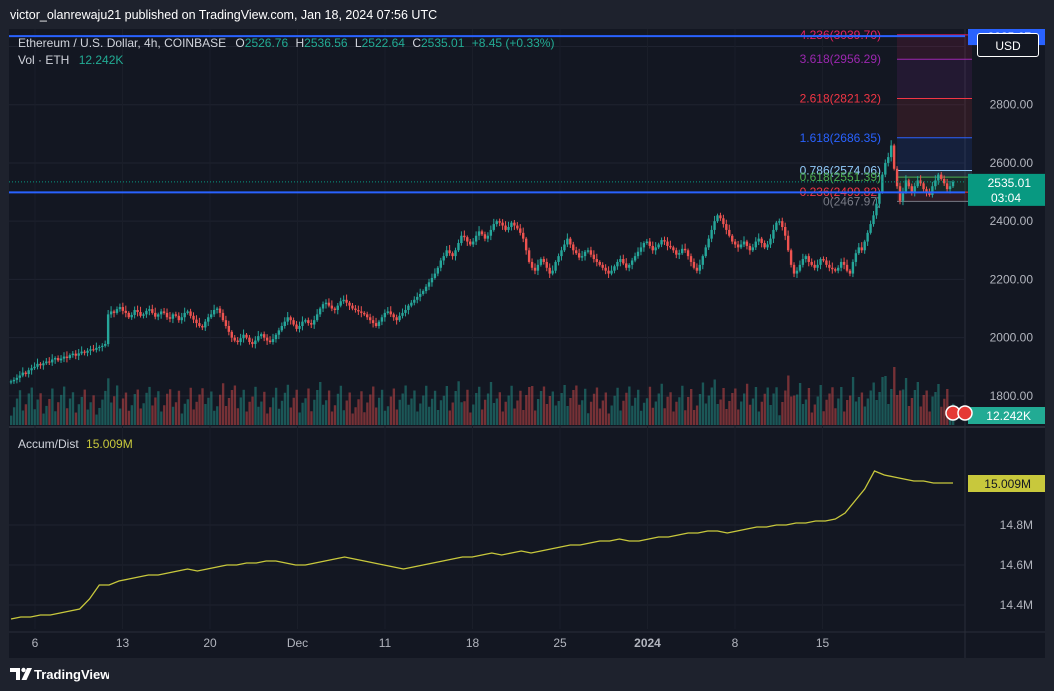 Image resolution: width=1054 pixels, height=691 pixels. Describe the element at coordinates (326, 43) in the screenshot. I see `high-value: 2536.56` at that location.